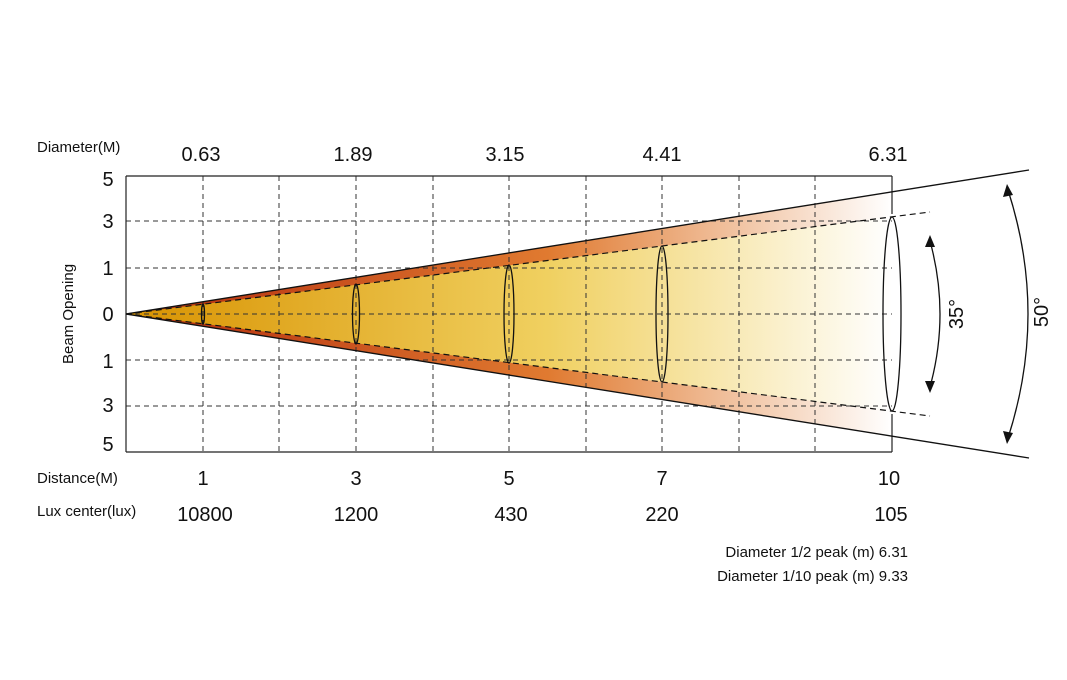  What do you see at coordinates (957, 314) in the screenshot?
I see `angle-35-label: 35°` at bounding box center [957, 314].